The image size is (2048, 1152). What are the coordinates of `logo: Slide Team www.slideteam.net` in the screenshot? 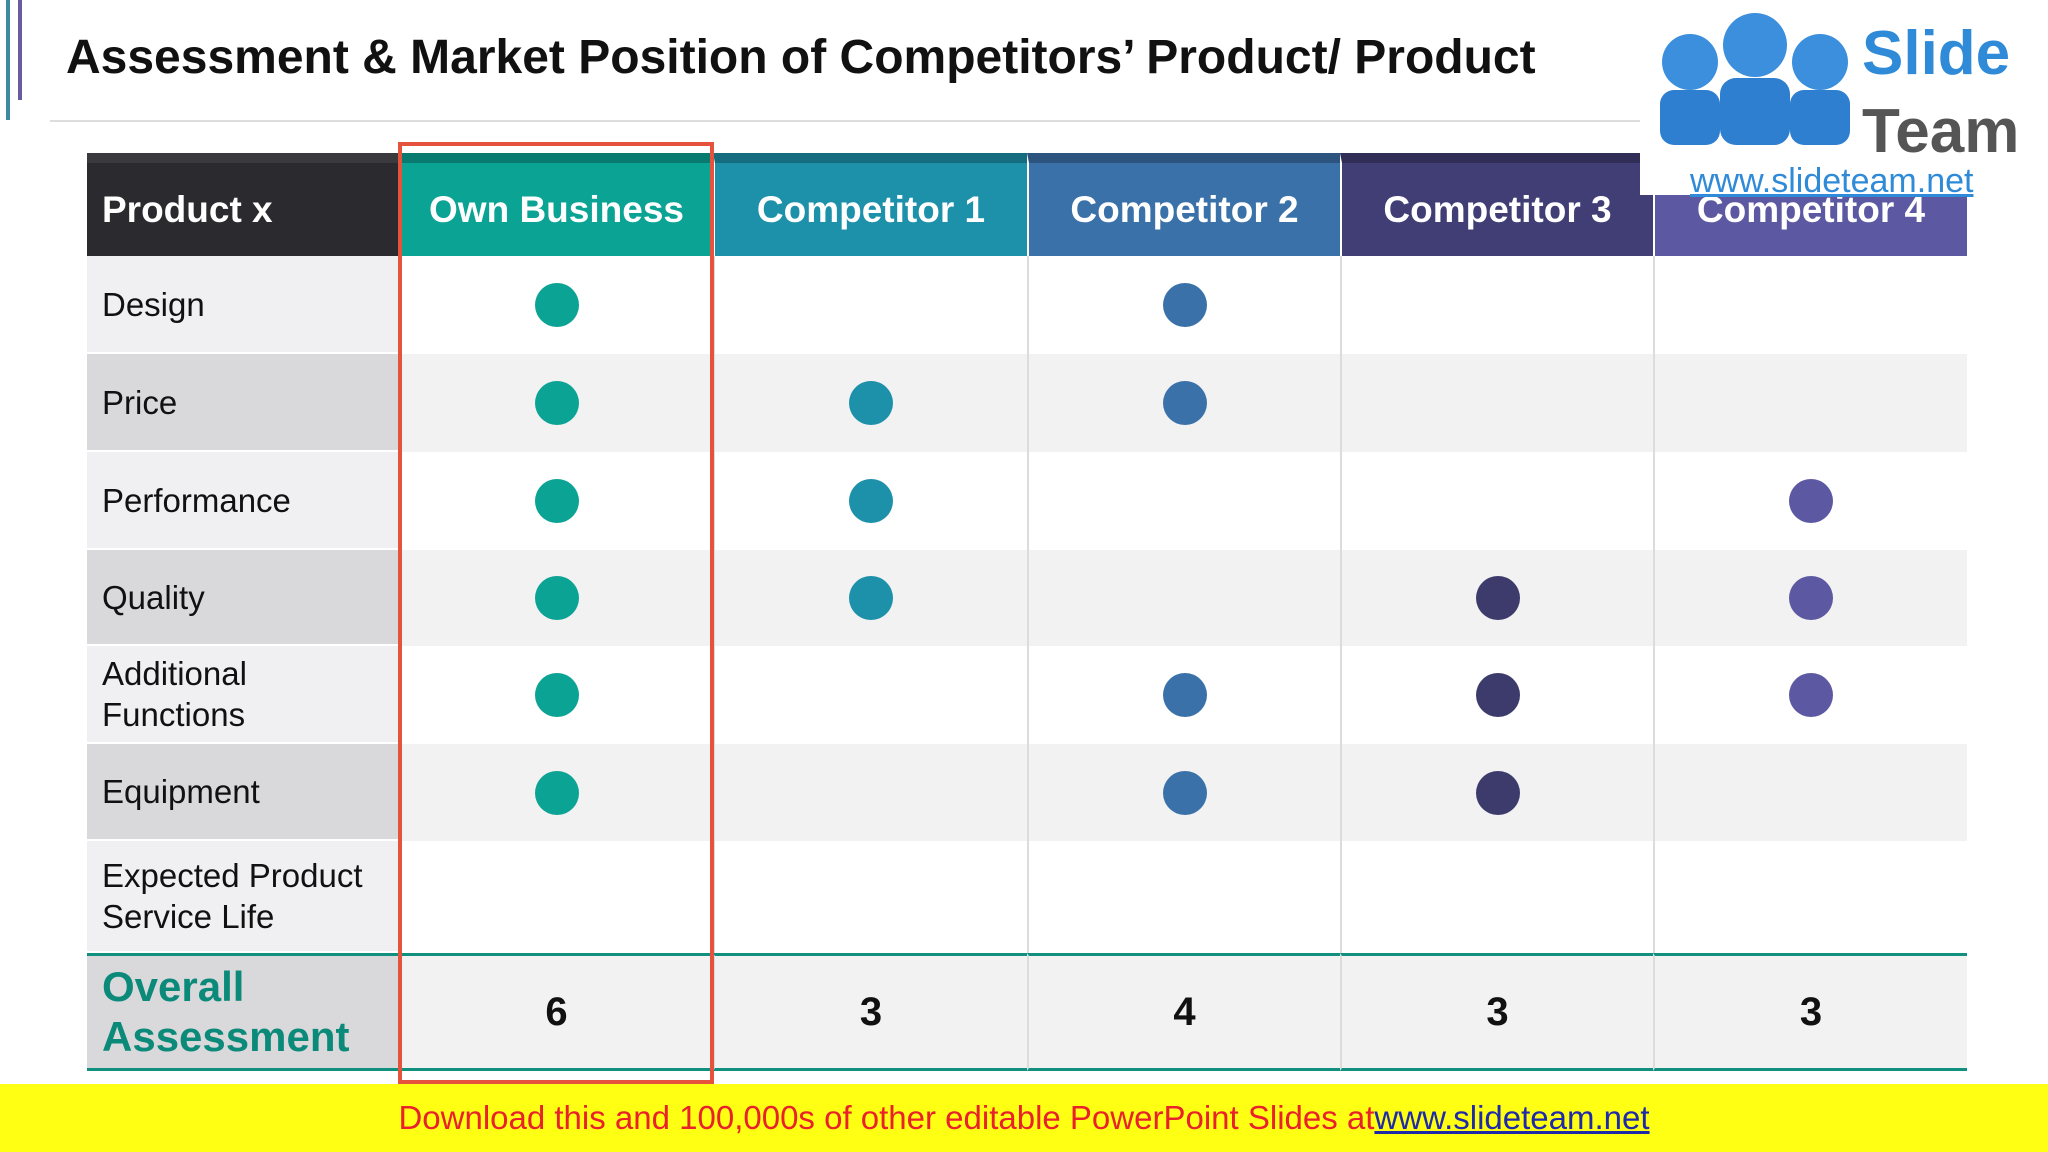 It's located at (1844, 100).